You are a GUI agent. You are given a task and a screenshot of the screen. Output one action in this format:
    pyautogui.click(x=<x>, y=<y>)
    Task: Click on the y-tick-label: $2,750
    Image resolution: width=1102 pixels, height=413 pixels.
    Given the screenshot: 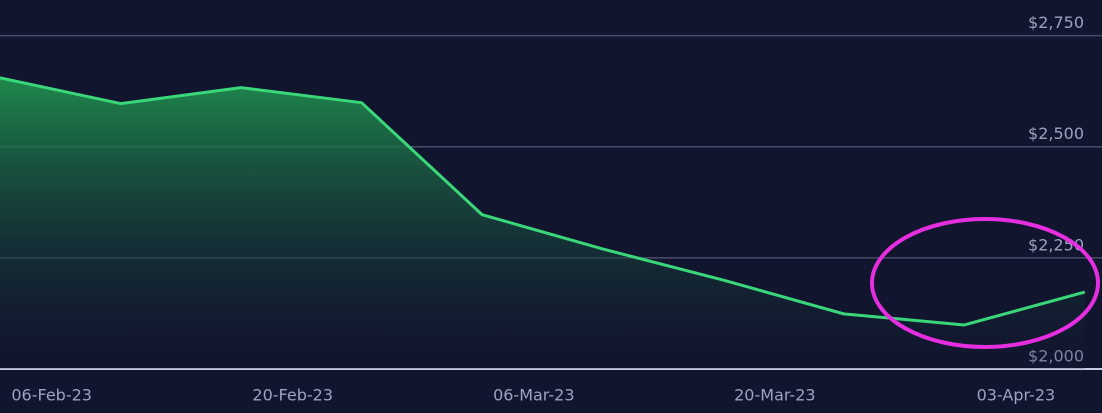 What is the action you would take?
    pyautogui.click(x=1056, y=22)
    